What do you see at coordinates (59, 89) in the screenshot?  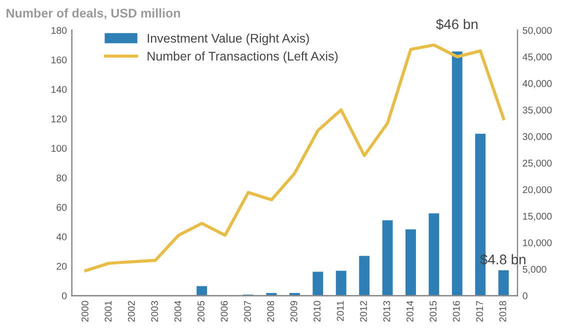 I see `y-tick-label: 140` at bounding box center [59, 89].